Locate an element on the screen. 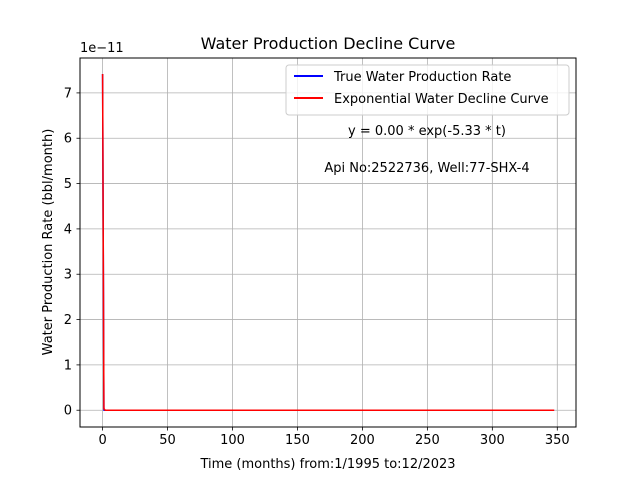 Image resolution: width=640 pixels, height=484 pixels. y-tick-label: 2 is located at coordinates (68, 320).